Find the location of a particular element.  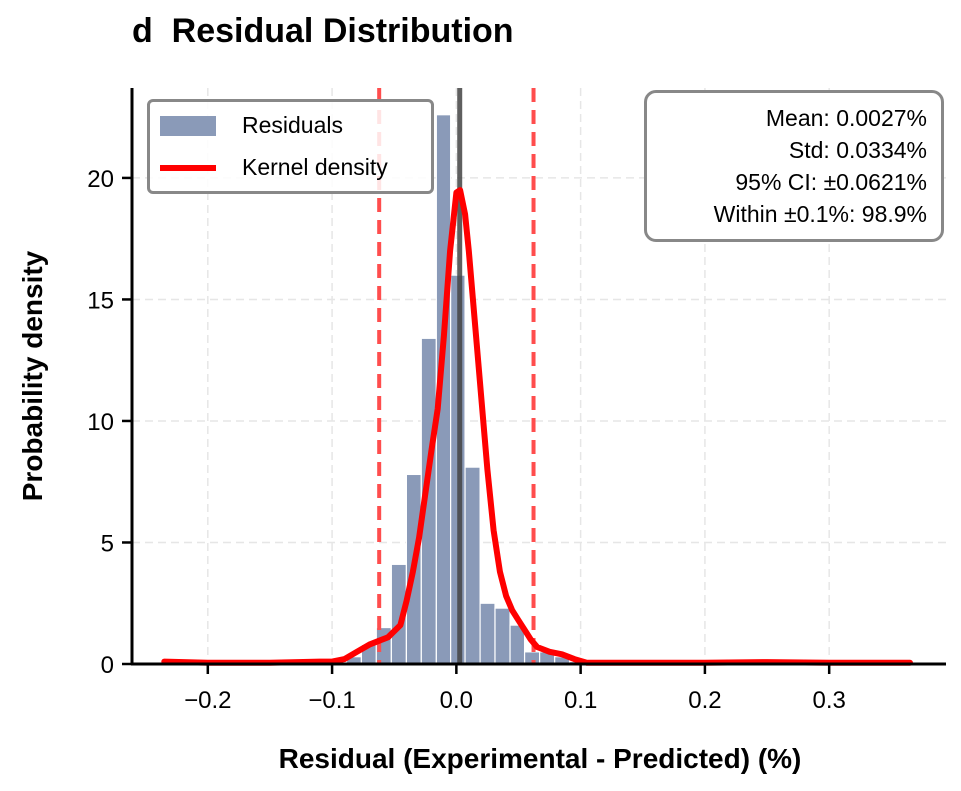

residuals-swatch-icon is located at coordinates (188, 125).